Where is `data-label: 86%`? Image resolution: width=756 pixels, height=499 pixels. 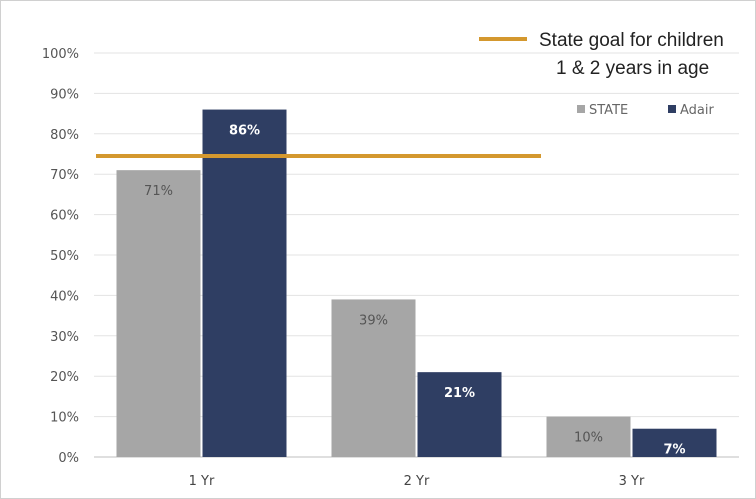 data-label: 86% is located at coordinates (244, 131).